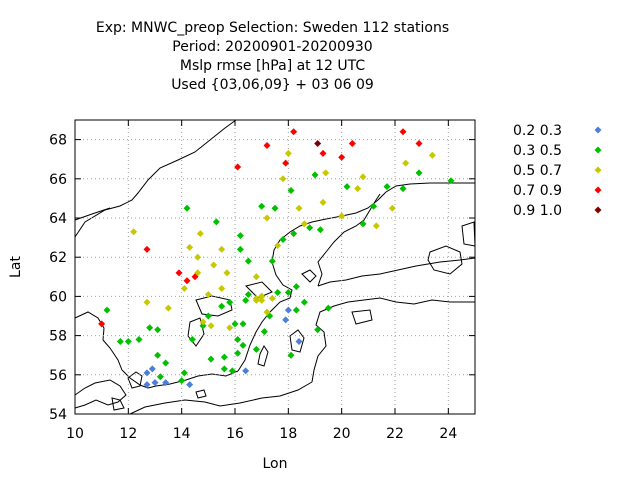  Describe the element at coordinates (537, 211) in the screenshot. I see `legend-label: 0.9 1.0` at that location.